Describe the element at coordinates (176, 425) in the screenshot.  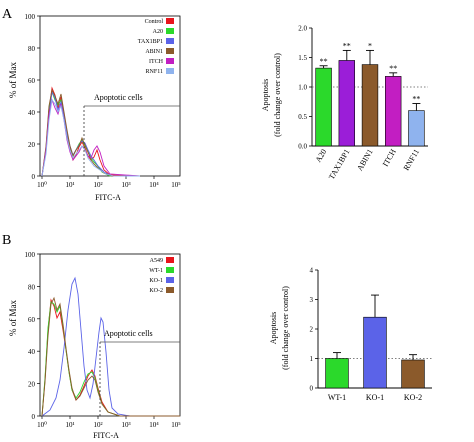
I see `histogram-b-xtick: 10⁵` at that location.